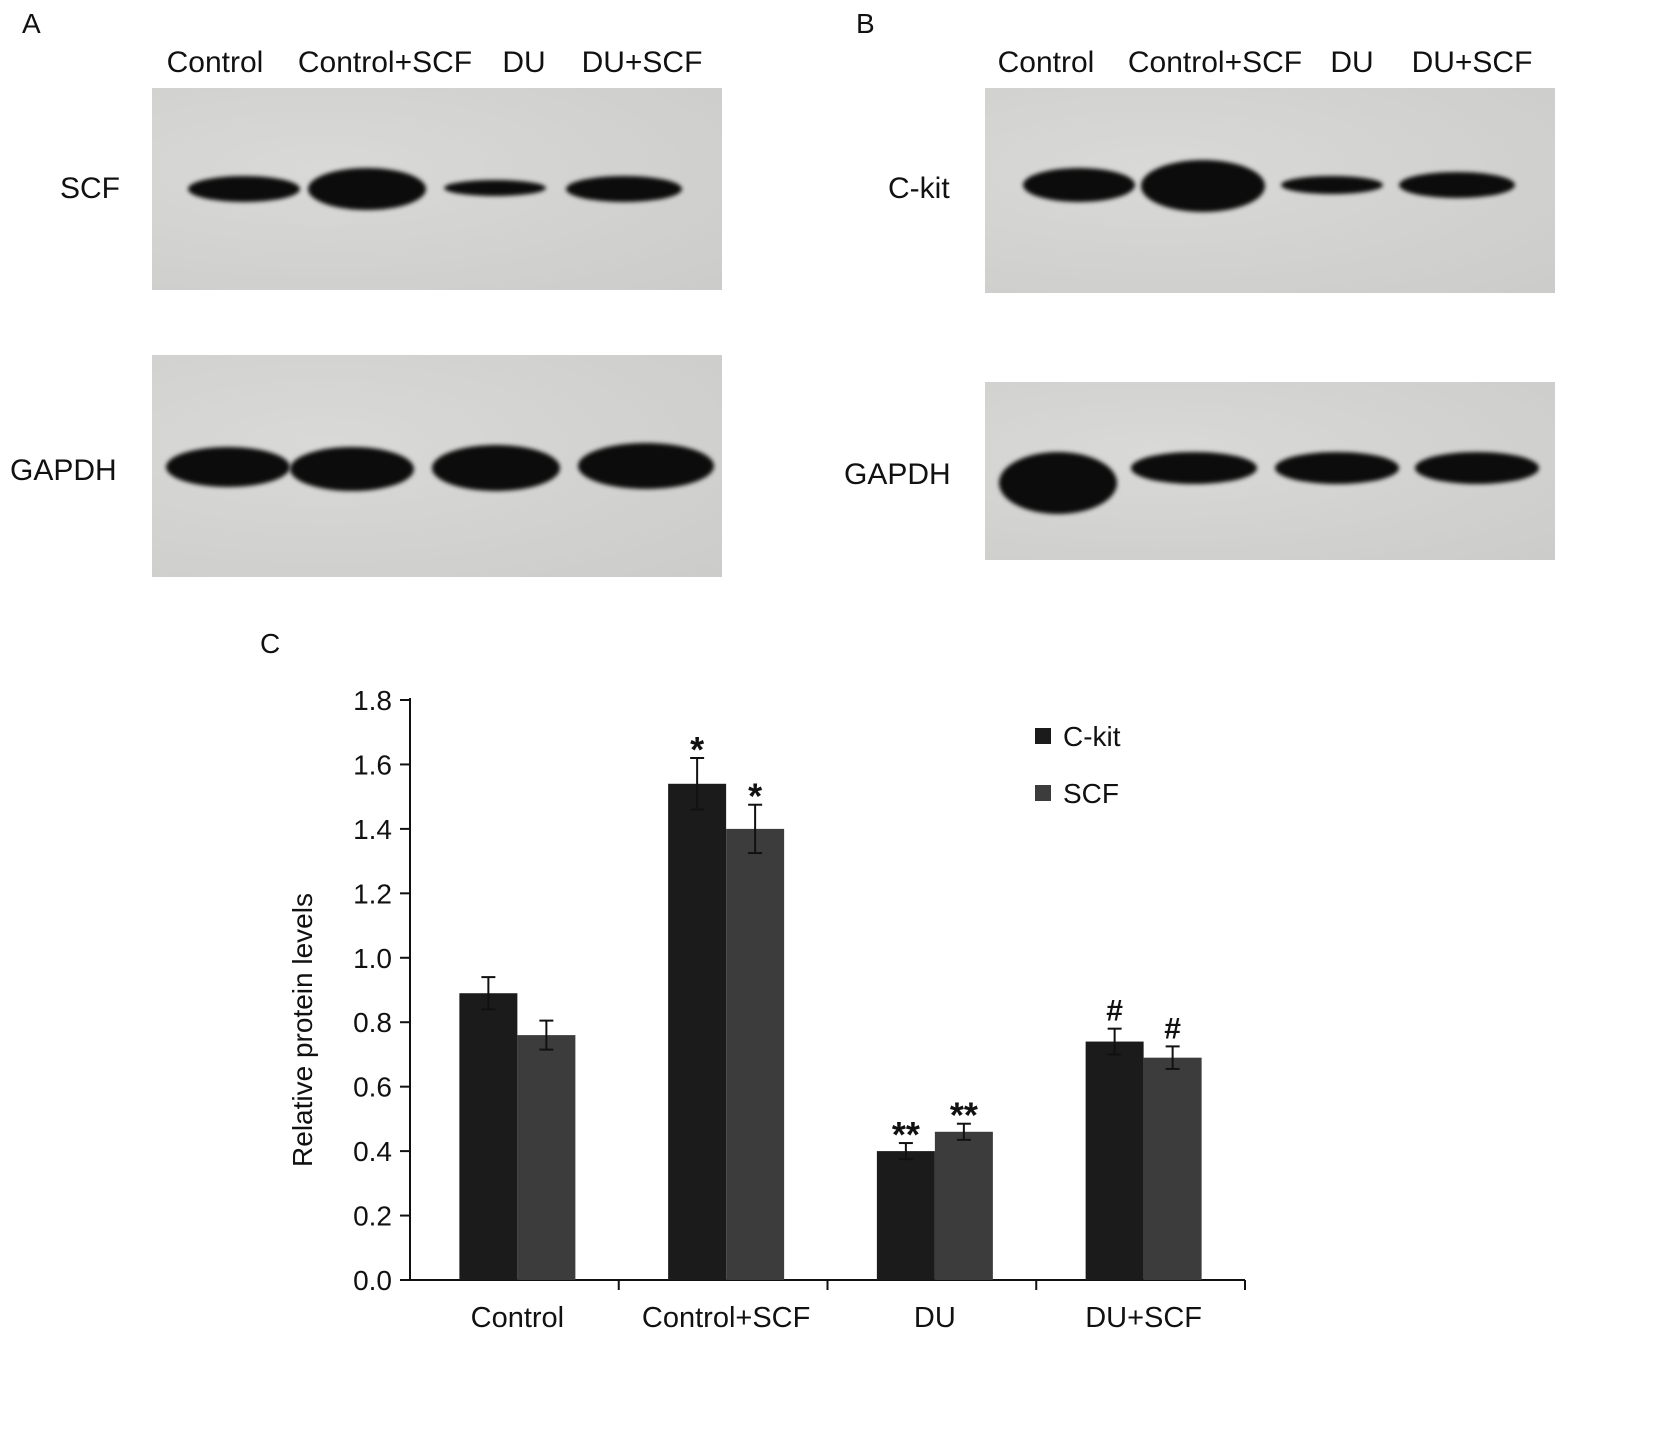 This screenshot has width=1677, height=1432. I want to click on panel-b-lane-label: Control, so click(1046, 62).